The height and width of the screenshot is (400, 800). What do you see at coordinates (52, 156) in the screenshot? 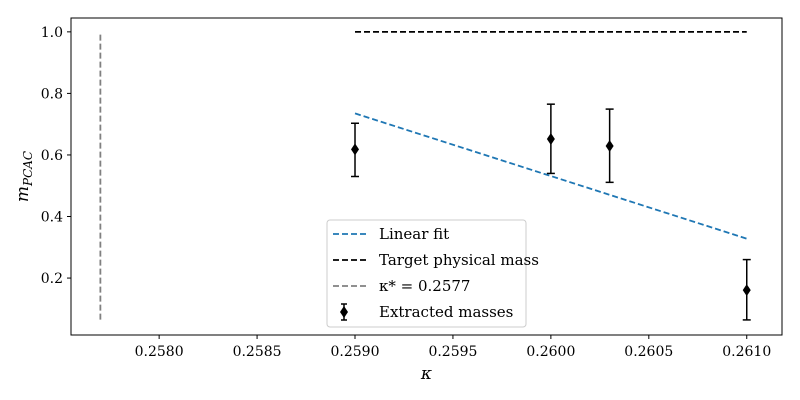
I see `y-tick-label: 0.6` at bounding box center [52, 156].